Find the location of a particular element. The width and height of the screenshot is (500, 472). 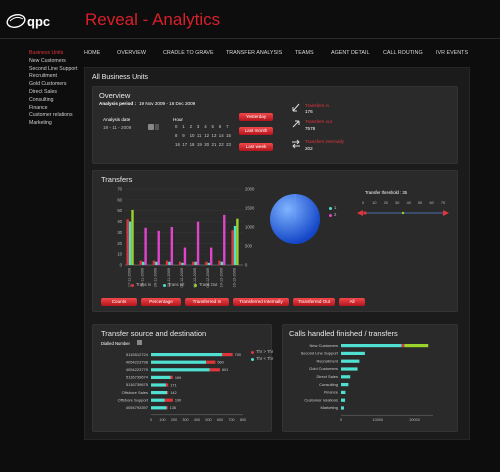

slider-min-handle is located at coordinates (365, 213).